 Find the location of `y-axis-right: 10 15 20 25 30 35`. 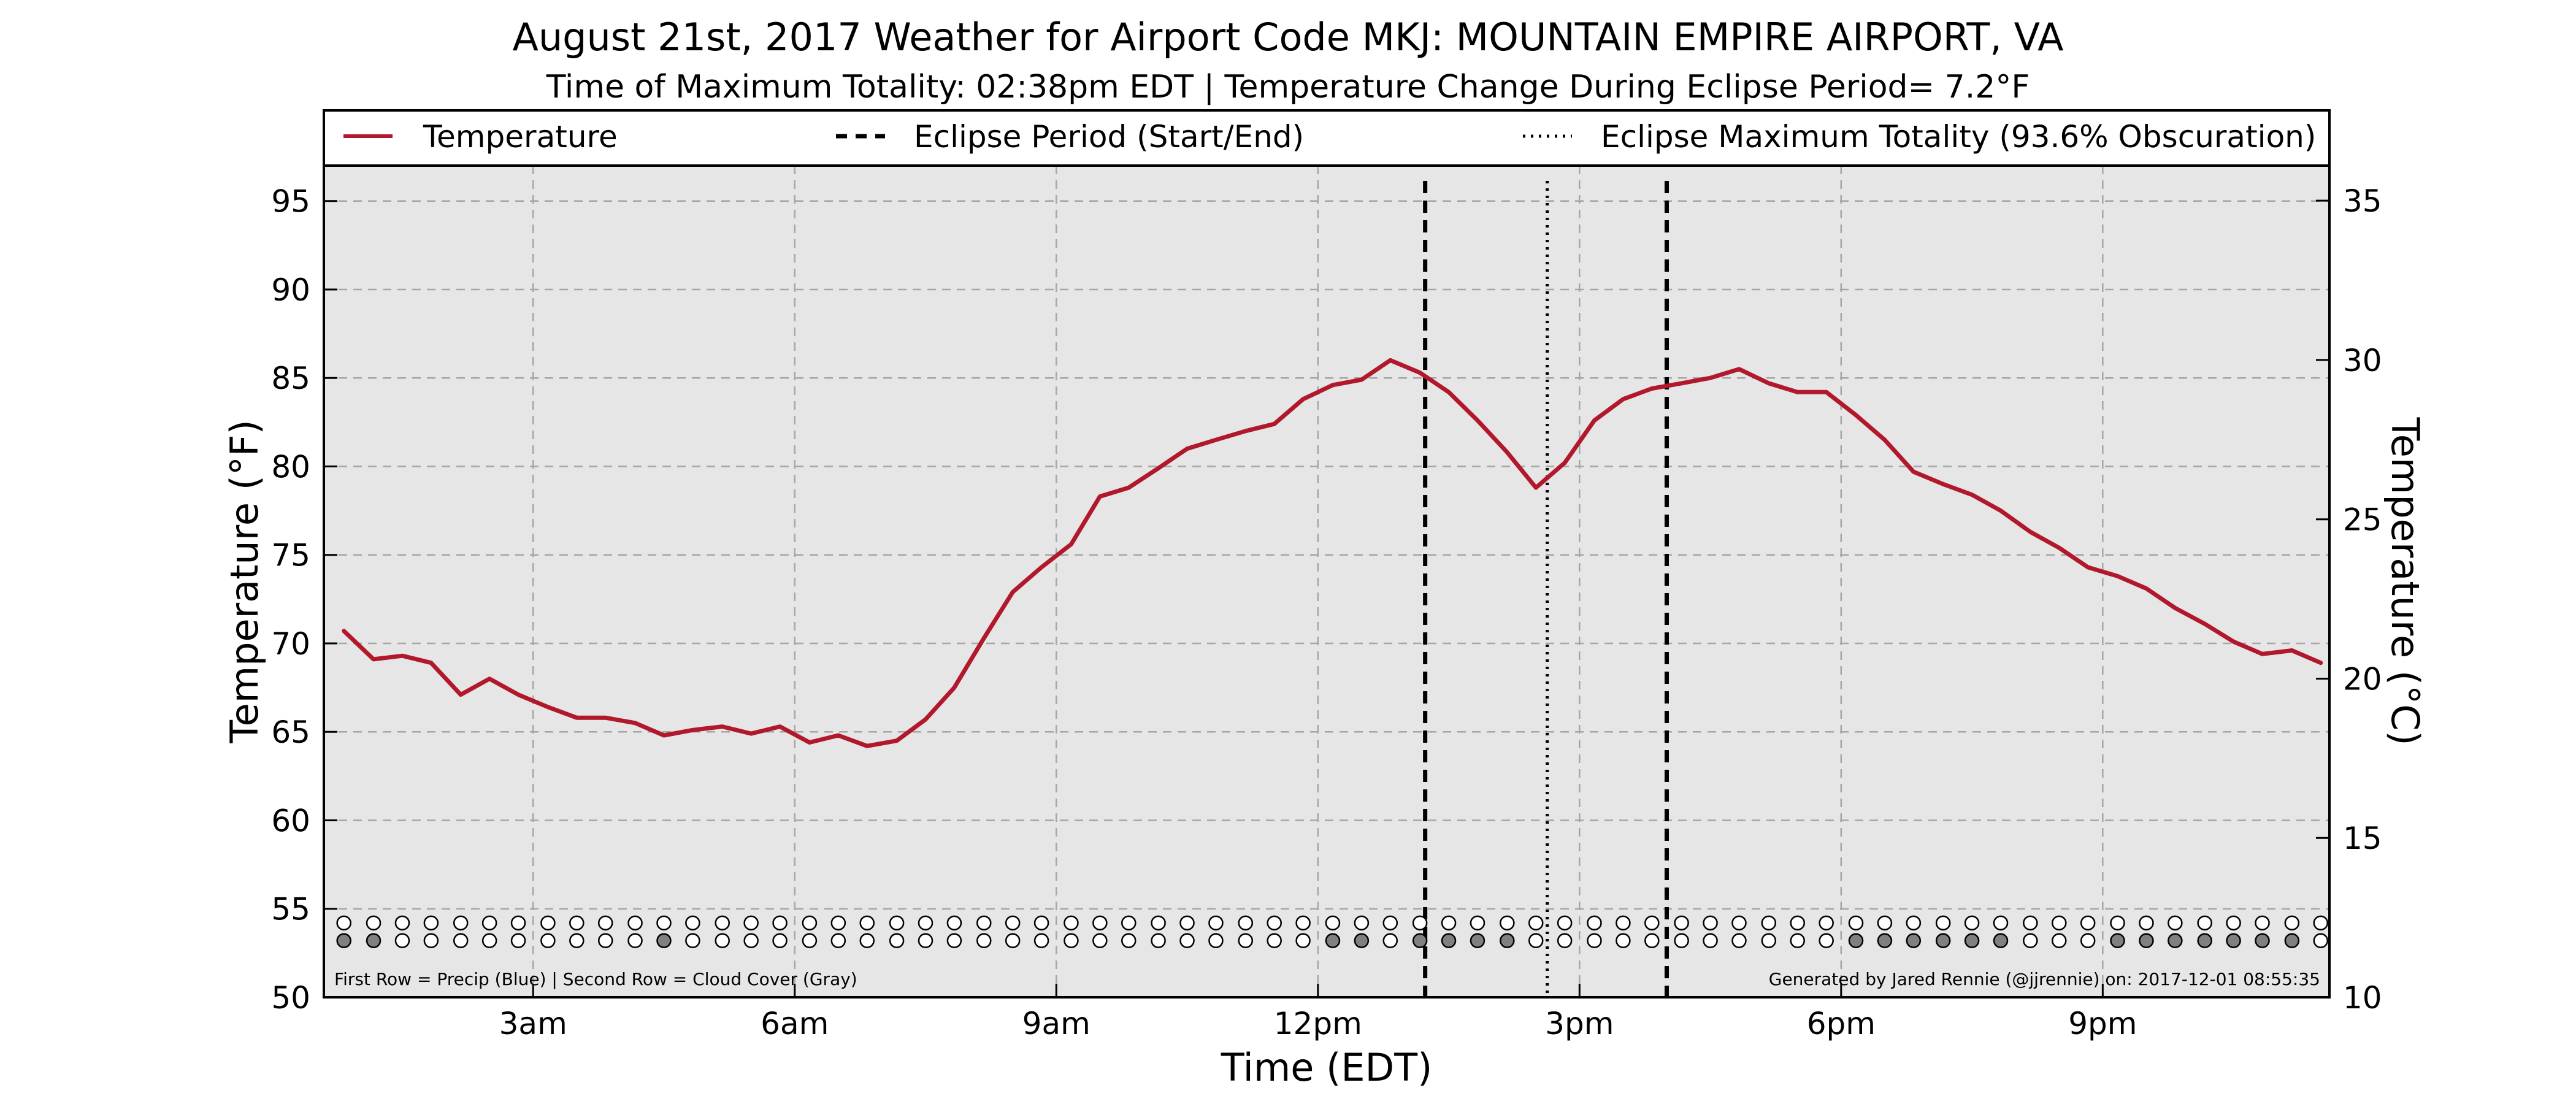

y-axis-right: 10 15 20 25 30 35 is located at coordinates (2349, 599).